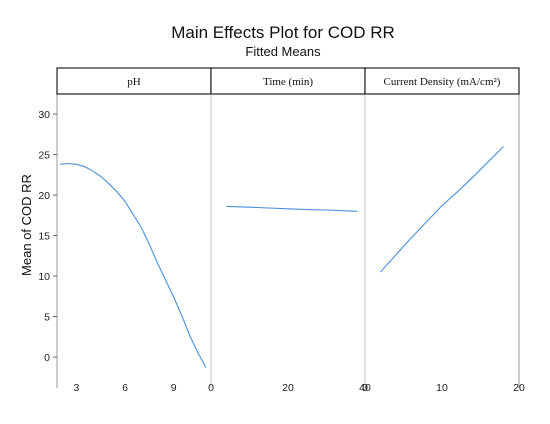 The width and height of the screenshot is (550, 424). I want to click on panel-header-label: pH, so click(134, 82).